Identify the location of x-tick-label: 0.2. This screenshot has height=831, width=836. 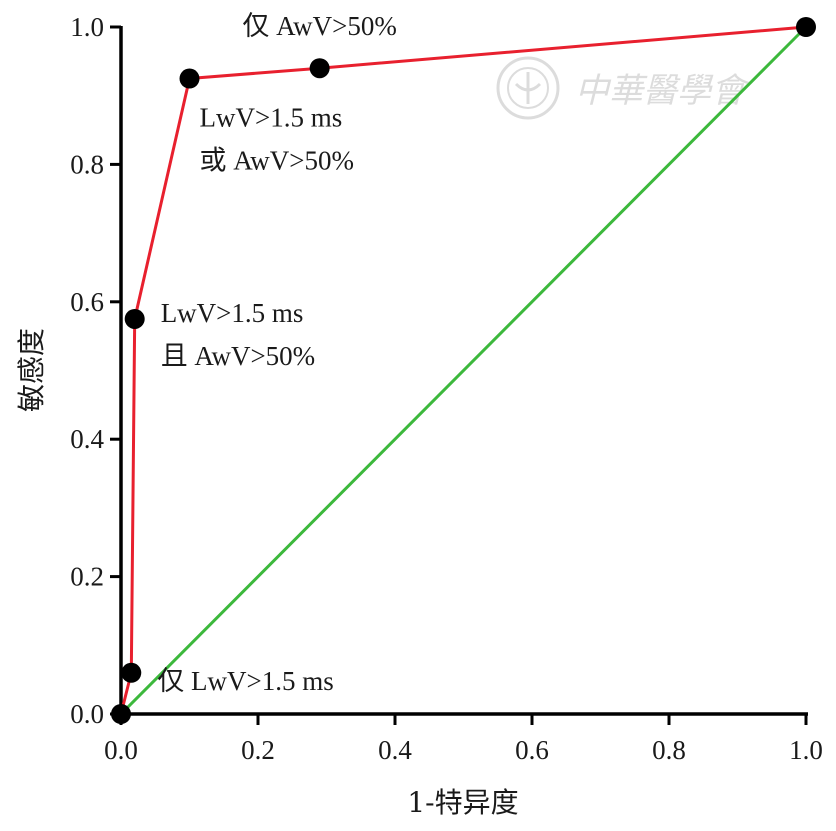
(258, 750).